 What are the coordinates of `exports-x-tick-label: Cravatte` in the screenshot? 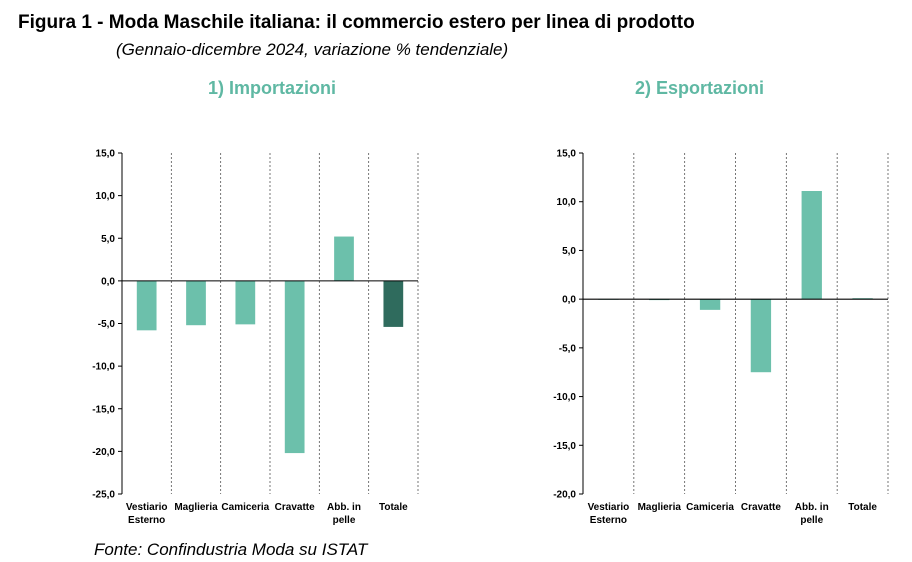 It's located at (761, 507).